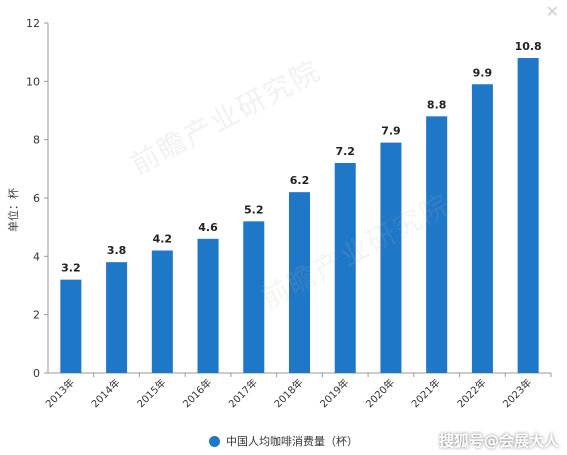  Describe the element at coordinates (498, 441) in the screenshot. I see `brand-watermark: 搜狐号@会展大人` at that location.